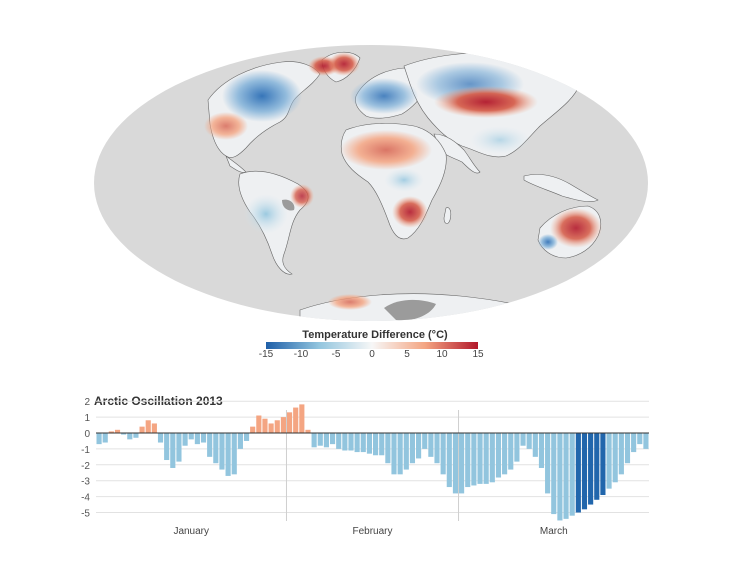 This screenshot has width=743, height=579. What do you see at coordinates (372, 531) in the screenshot?
I see `month-label: February` at bounding box center [372, 531].